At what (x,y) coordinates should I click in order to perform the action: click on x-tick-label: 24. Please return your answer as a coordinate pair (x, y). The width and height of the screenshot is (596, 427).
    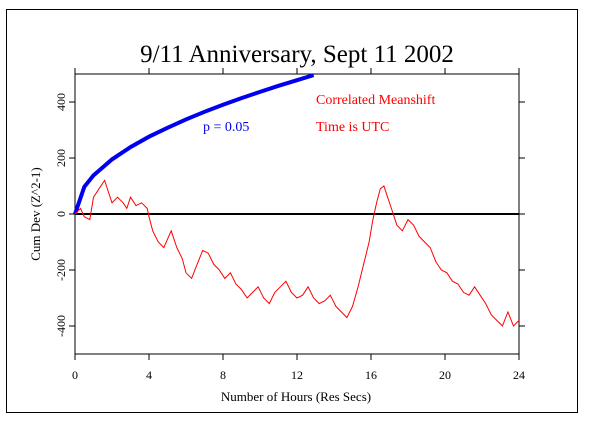
    Looking at the image, I should click on (519, 375).